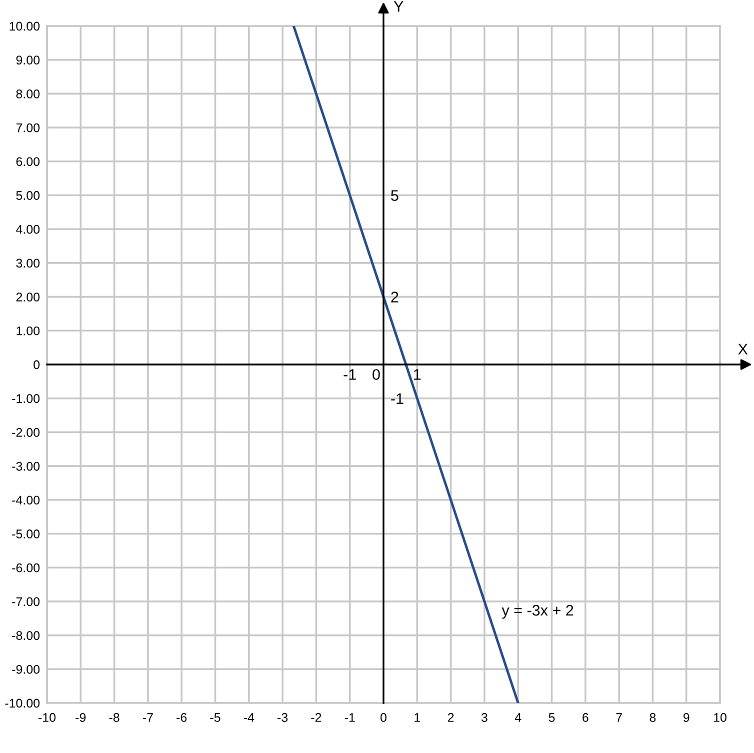  Describe the element at coordinates (28, 263) in the screenshot. I see `y-tick-label: 3.00` at that location.